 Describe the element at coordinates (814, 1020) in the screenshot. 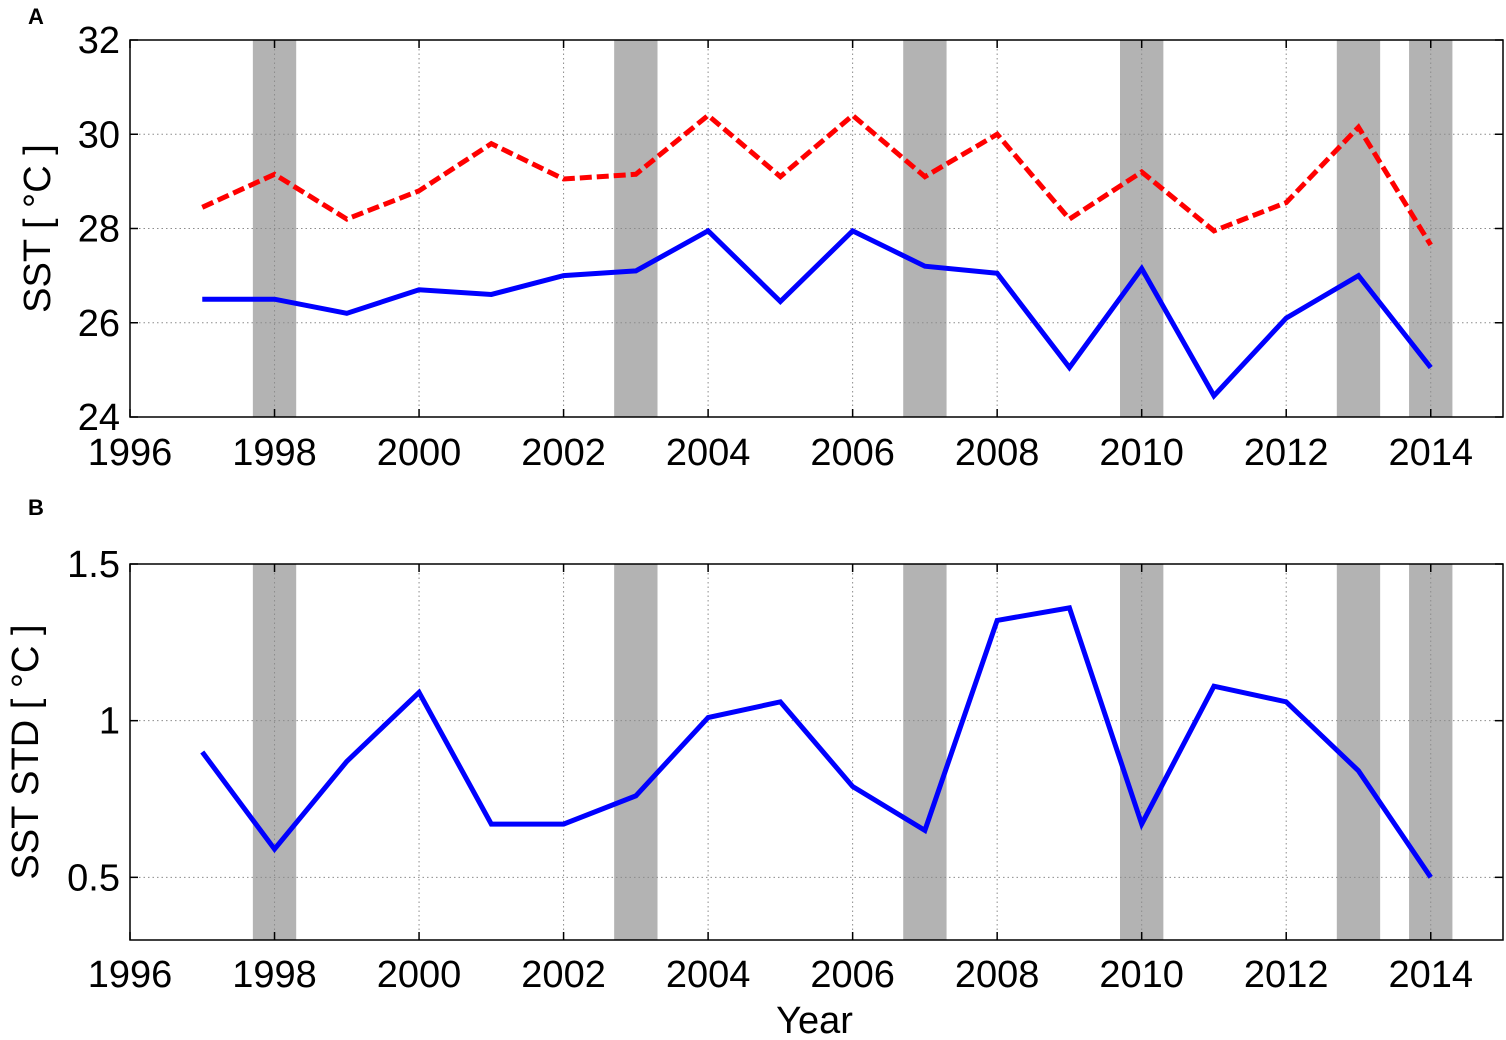

I see `x-axis-title: Year` at that location.